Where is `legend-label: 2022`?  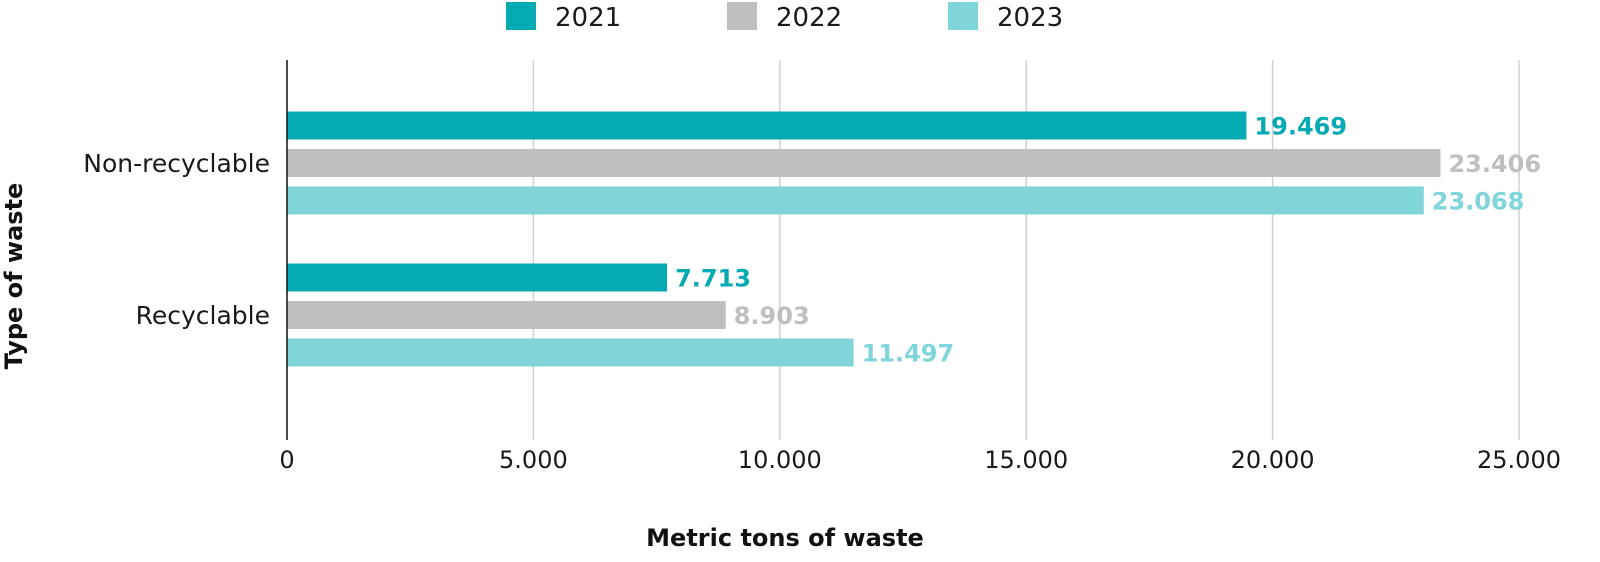
legend-label: 2022 is located at coordinates (809, 18).